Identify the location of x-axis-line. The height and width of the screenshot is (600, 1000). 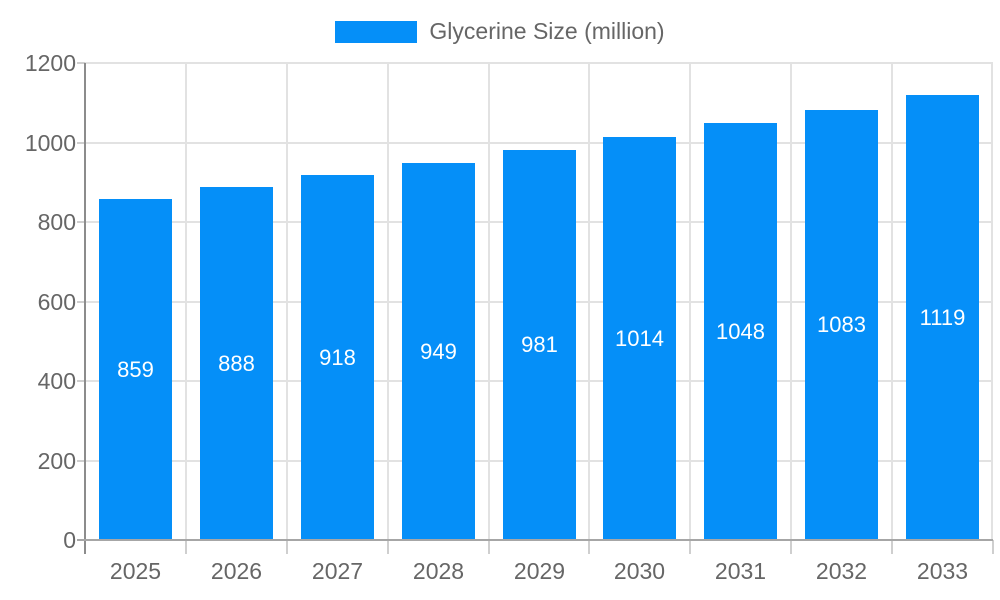
(535, 540).